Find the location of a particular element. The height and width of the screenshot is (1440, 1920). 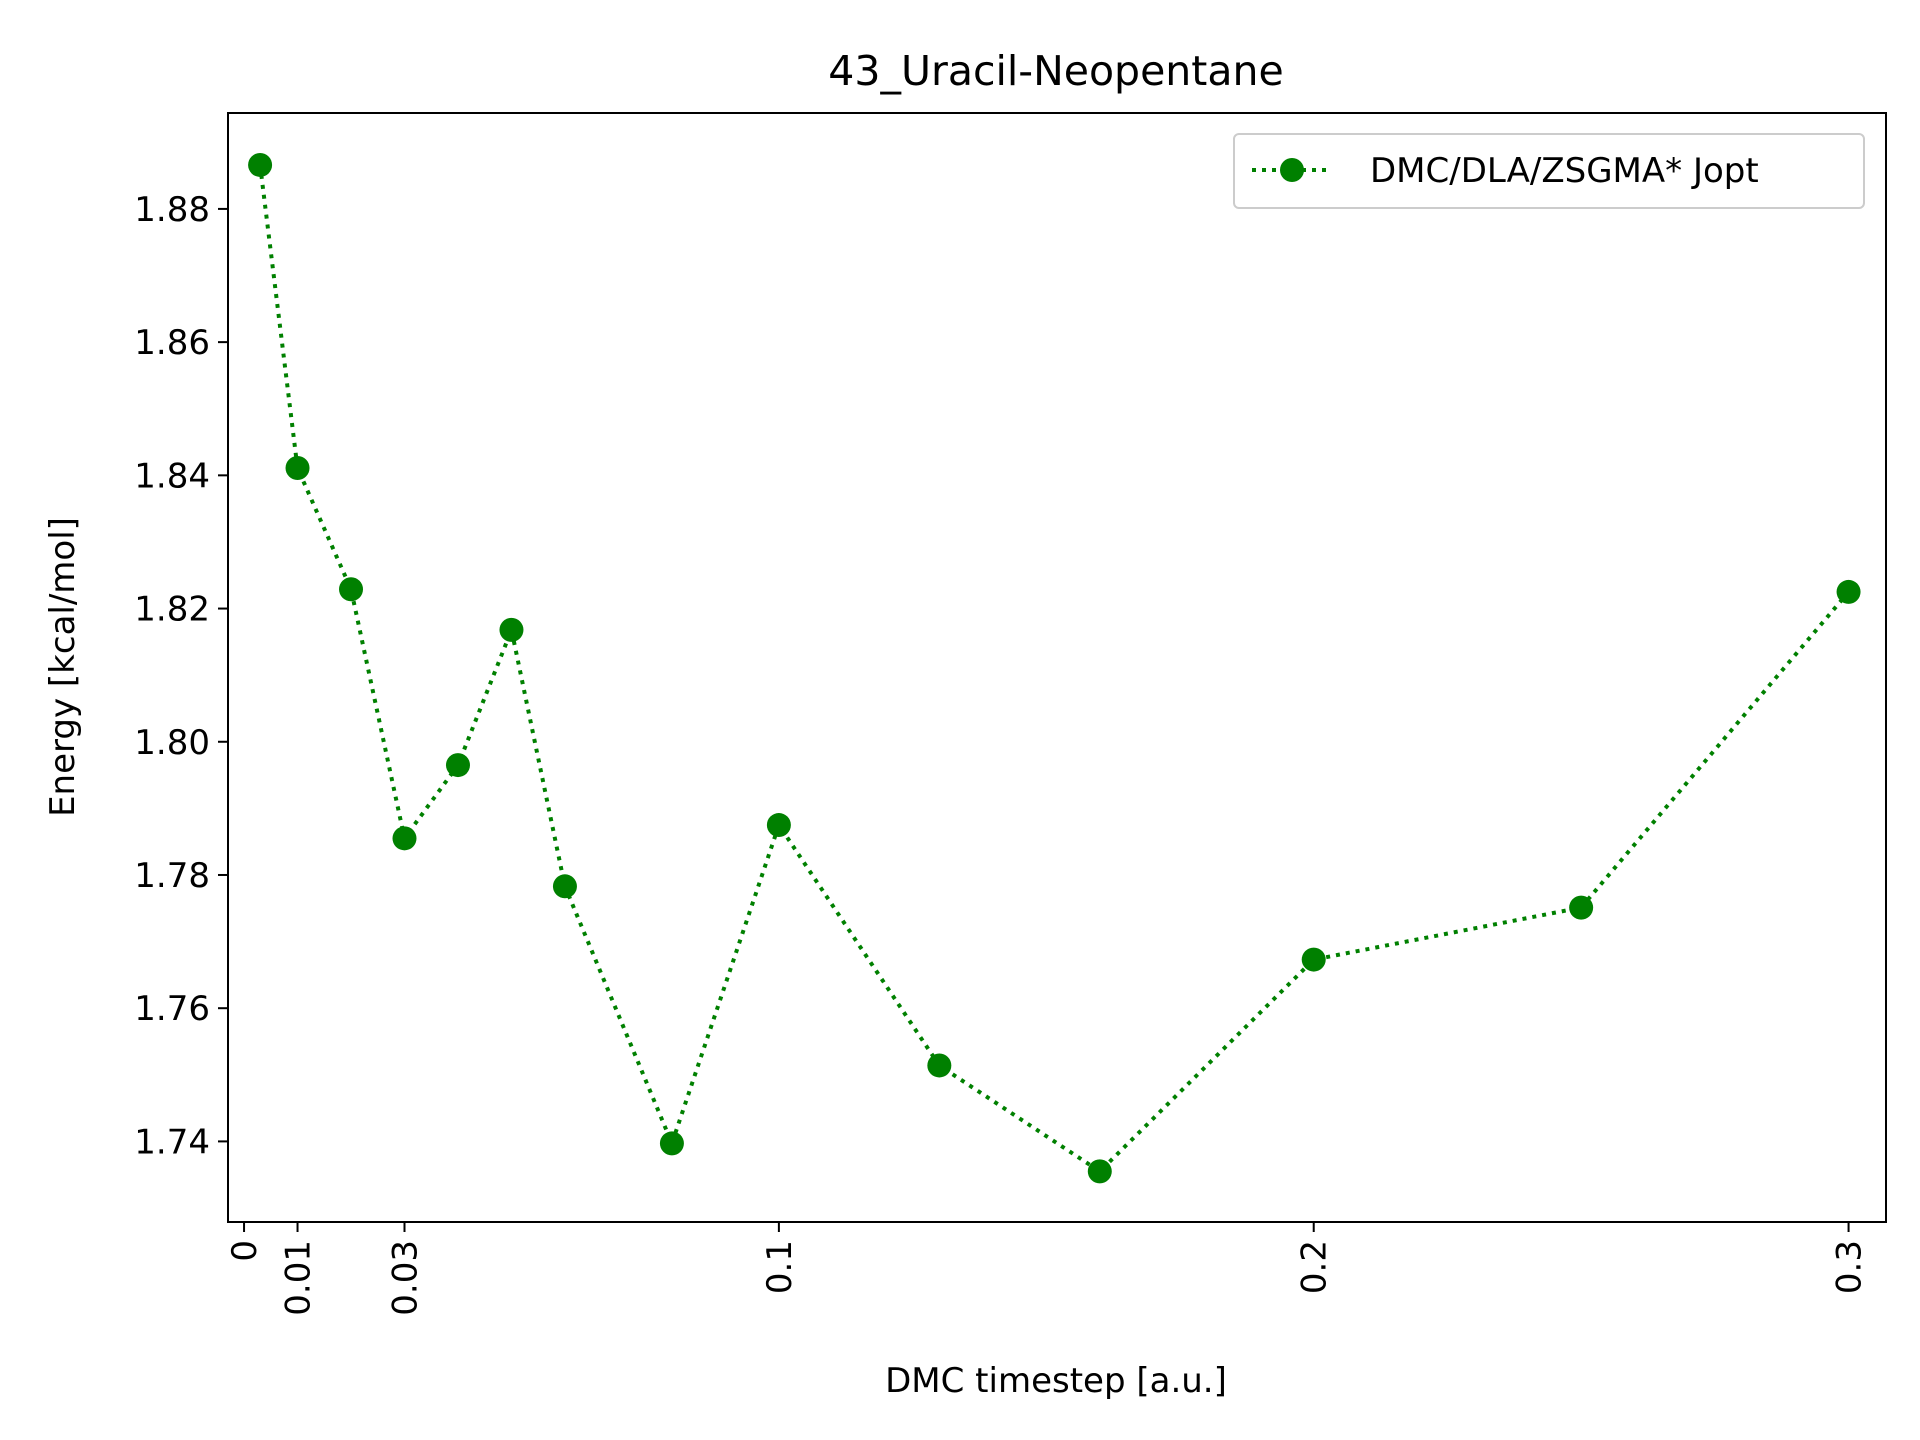

legend-marker is located at coordinates (1292, 170).